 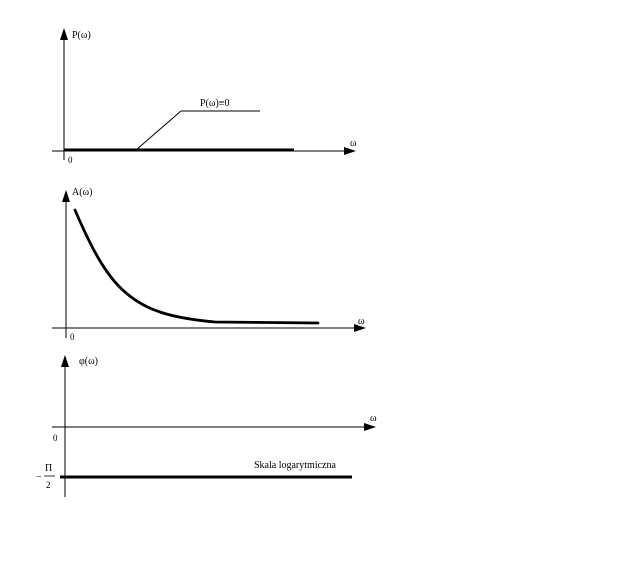 What do you see at coordinates (360, 328) in the screenshot?
I see `a-x-axis-arrow` at bounding box center [360, 328].